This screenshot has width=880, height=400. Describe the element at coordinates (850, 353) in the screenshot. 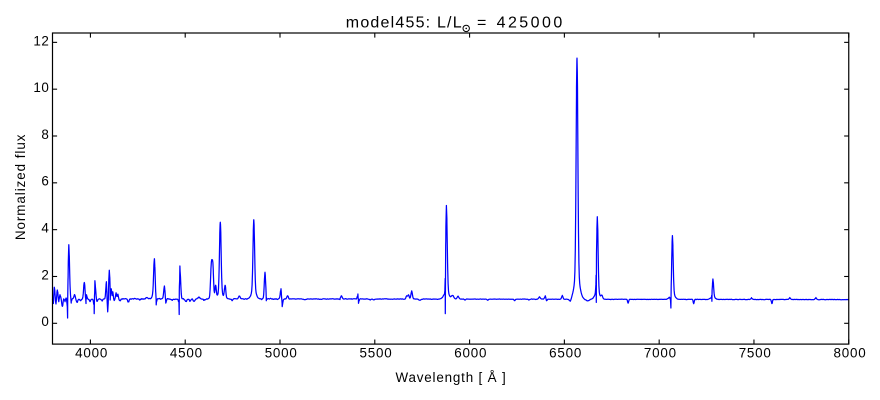

I see `svg-text: 8000` at that location.